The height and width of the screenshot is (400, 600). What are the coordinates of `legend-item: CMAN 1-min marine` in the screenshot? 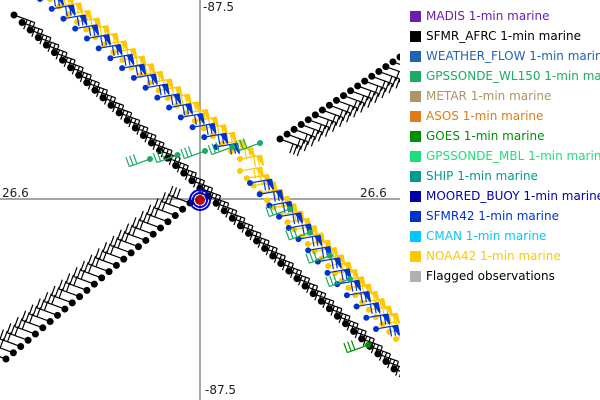 It's located at (505, 236).